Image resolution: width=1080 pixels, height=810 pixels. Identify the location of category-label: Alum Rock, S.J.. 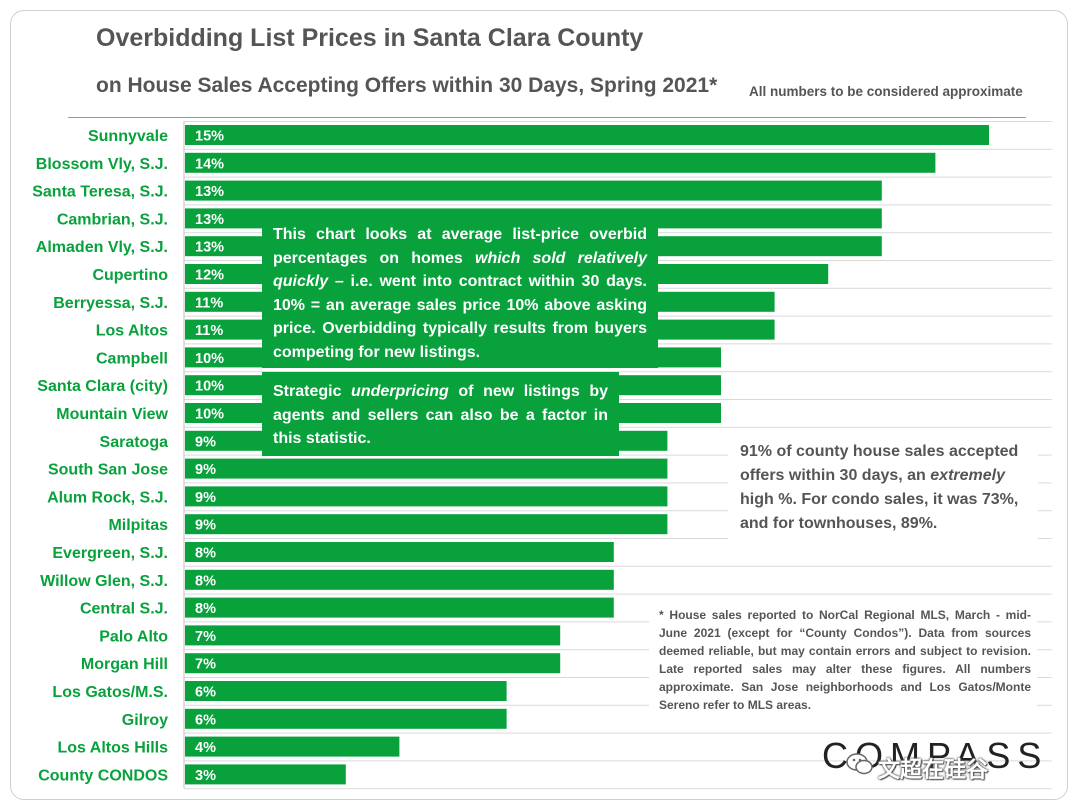
(107, 497).